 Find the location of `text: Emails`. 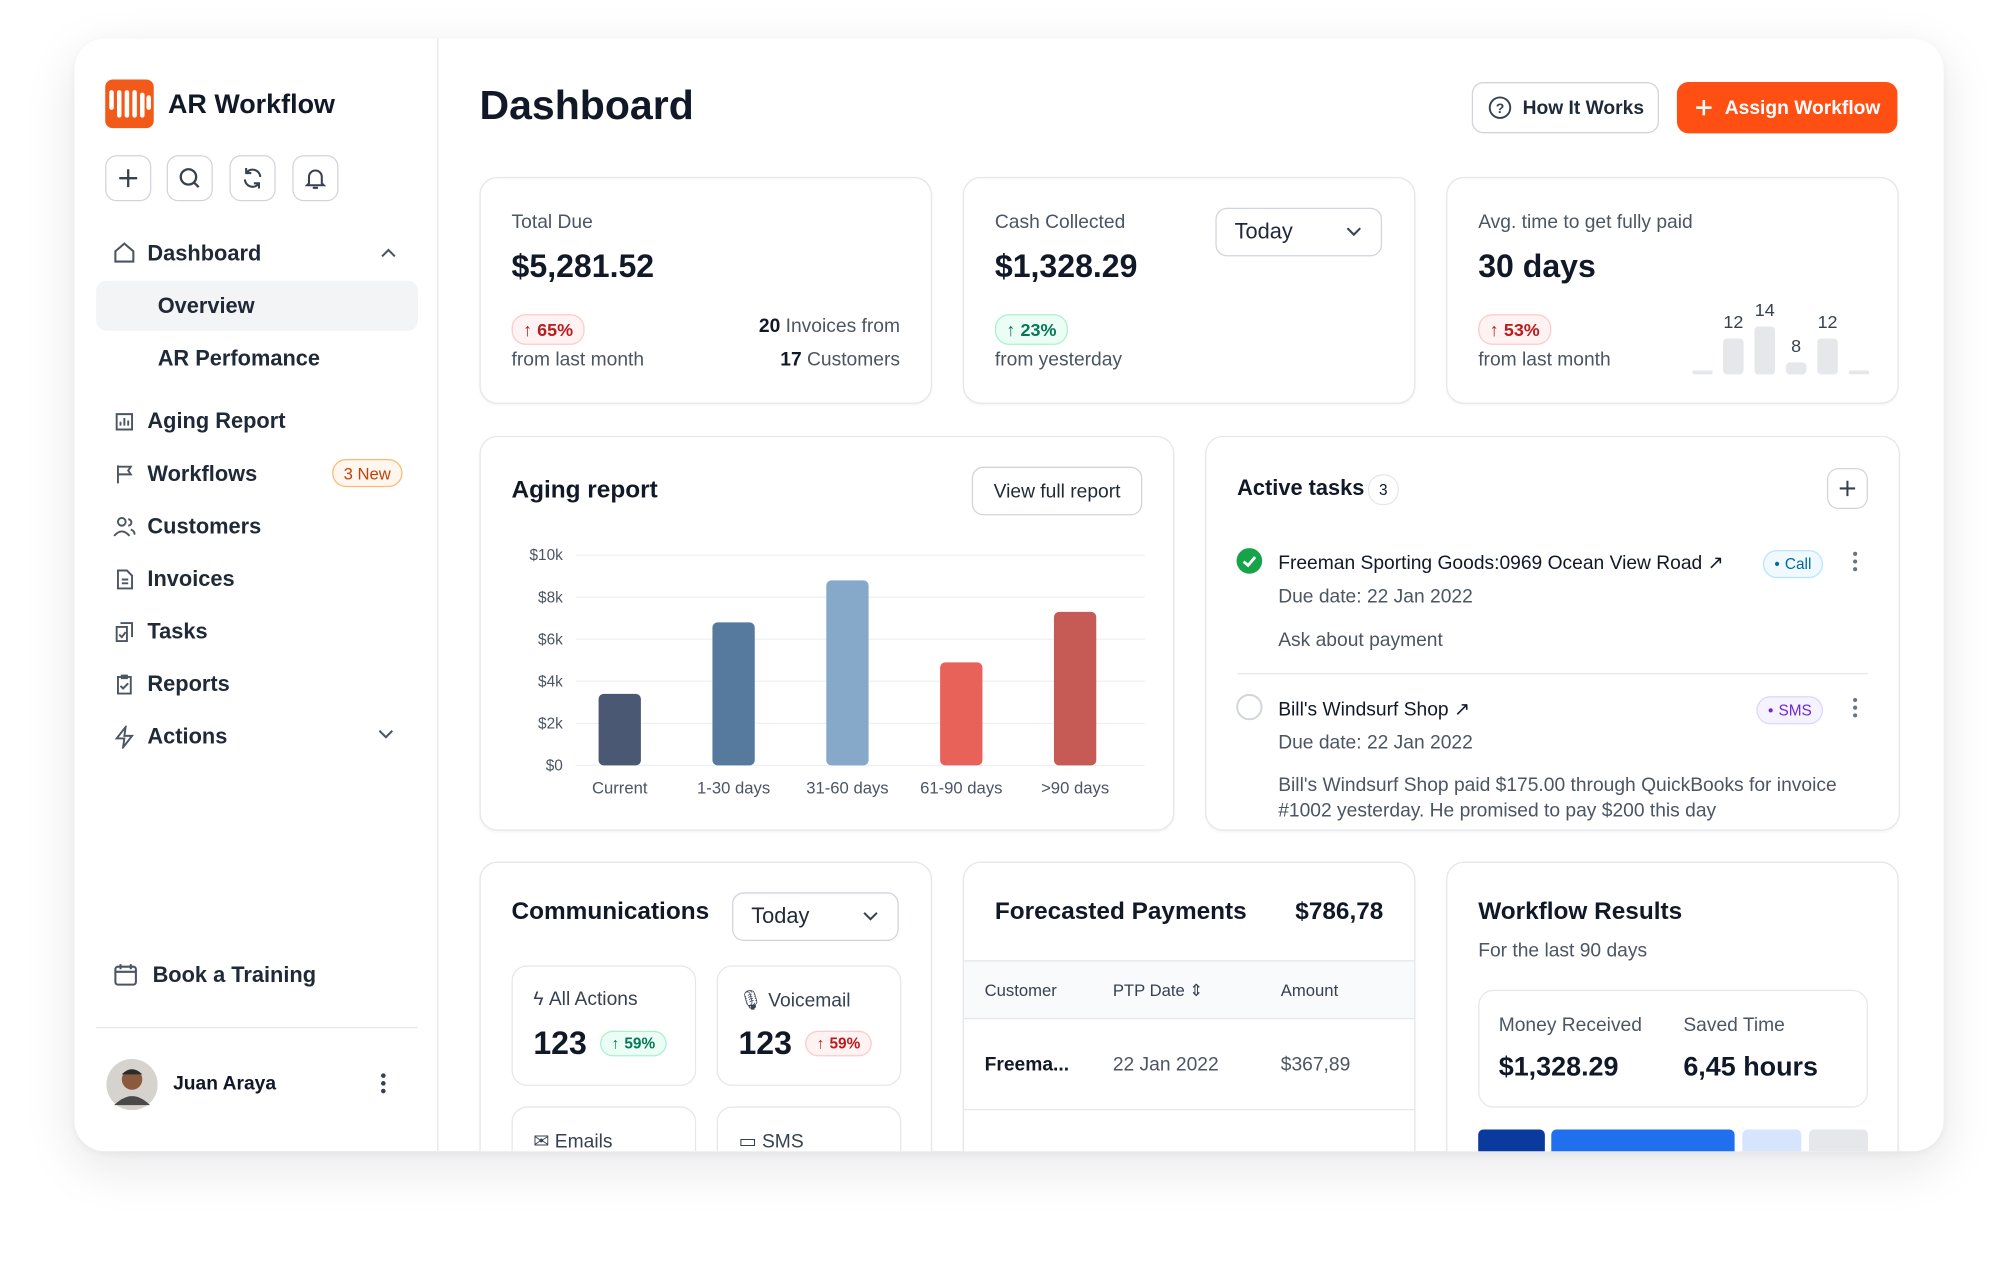

text: Emails is located at coordinates (583, 1141).